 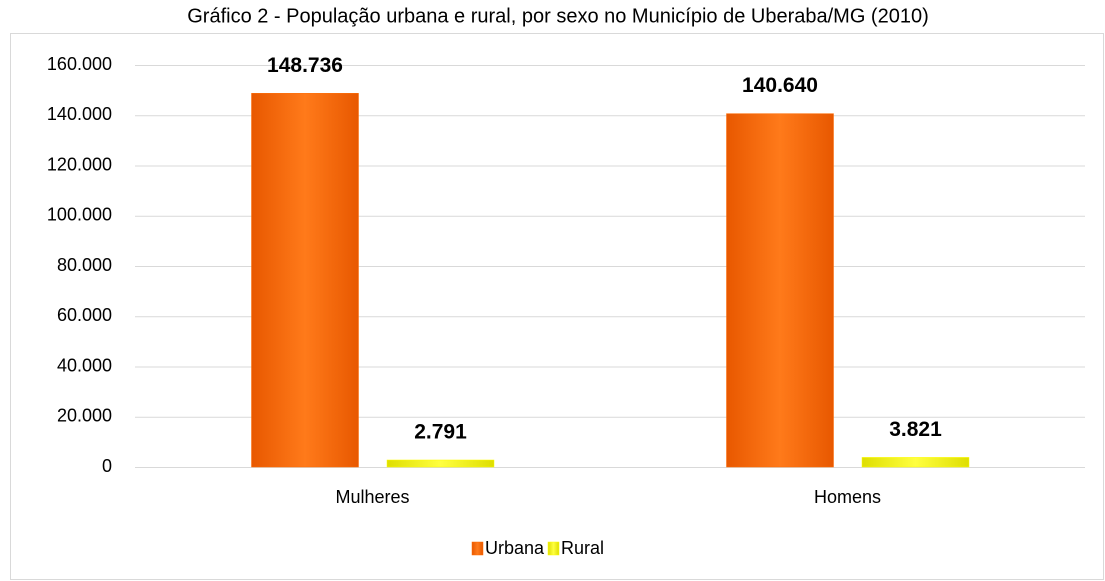 What do you see at coordinates (372, 497) in the screenshot?
I see `x-tick-label: Mulheres` at bounding box center [372, 497].